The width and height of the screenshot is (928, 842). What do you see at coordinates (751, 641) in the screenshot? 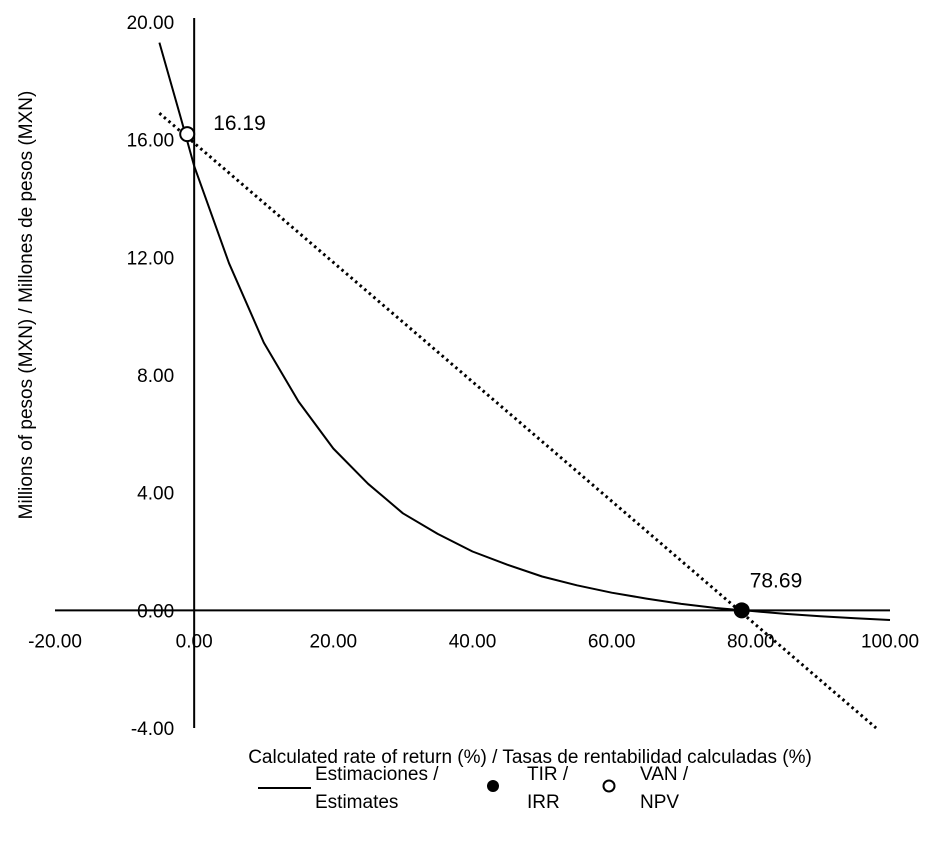
I see `x-tick-label: 80.00` at bounding box center [751, 641].